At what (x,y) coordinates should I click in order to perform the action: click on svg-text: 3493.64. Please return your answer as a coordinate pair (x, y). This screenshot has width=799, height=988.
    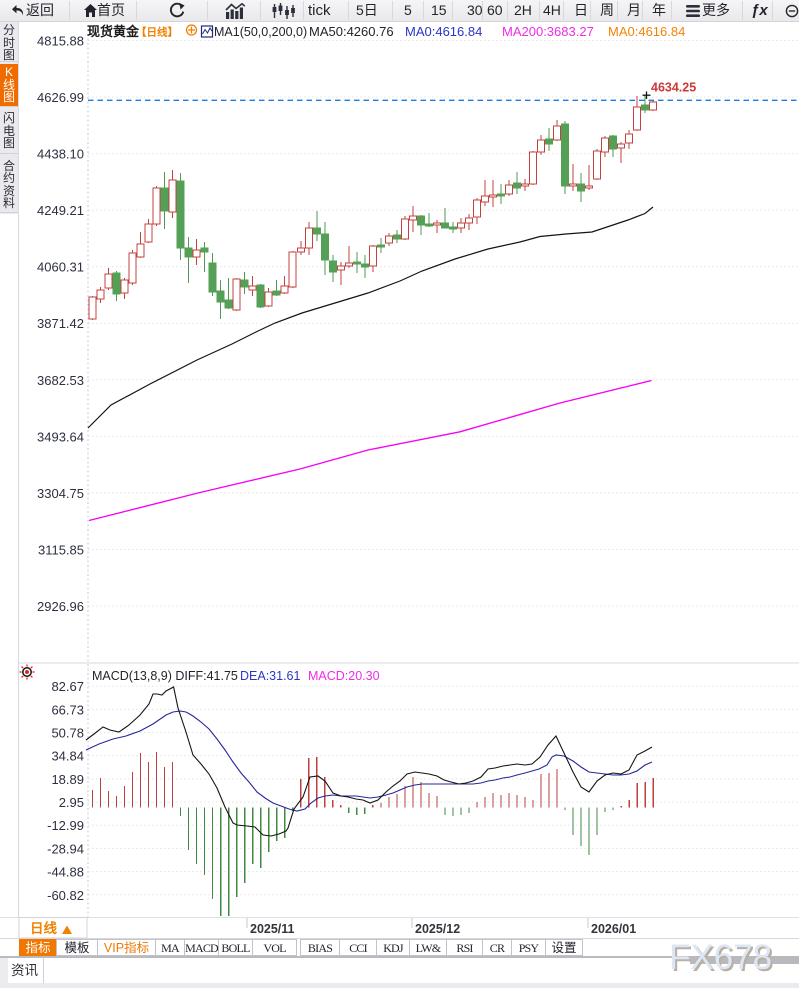
    Looking at the image, I should click on (60, 436).